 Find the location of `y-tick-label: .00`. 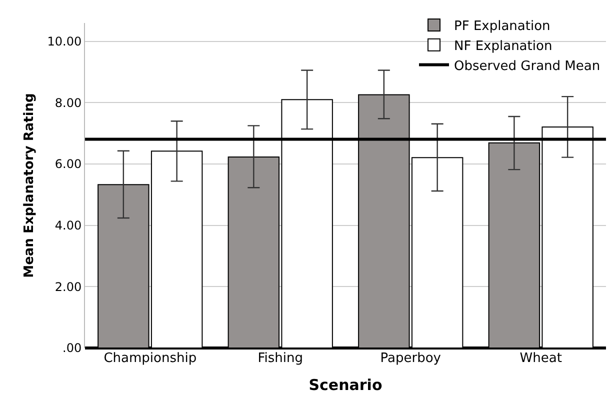

y-tick-label: .00 is located at coordinates (72, 348).